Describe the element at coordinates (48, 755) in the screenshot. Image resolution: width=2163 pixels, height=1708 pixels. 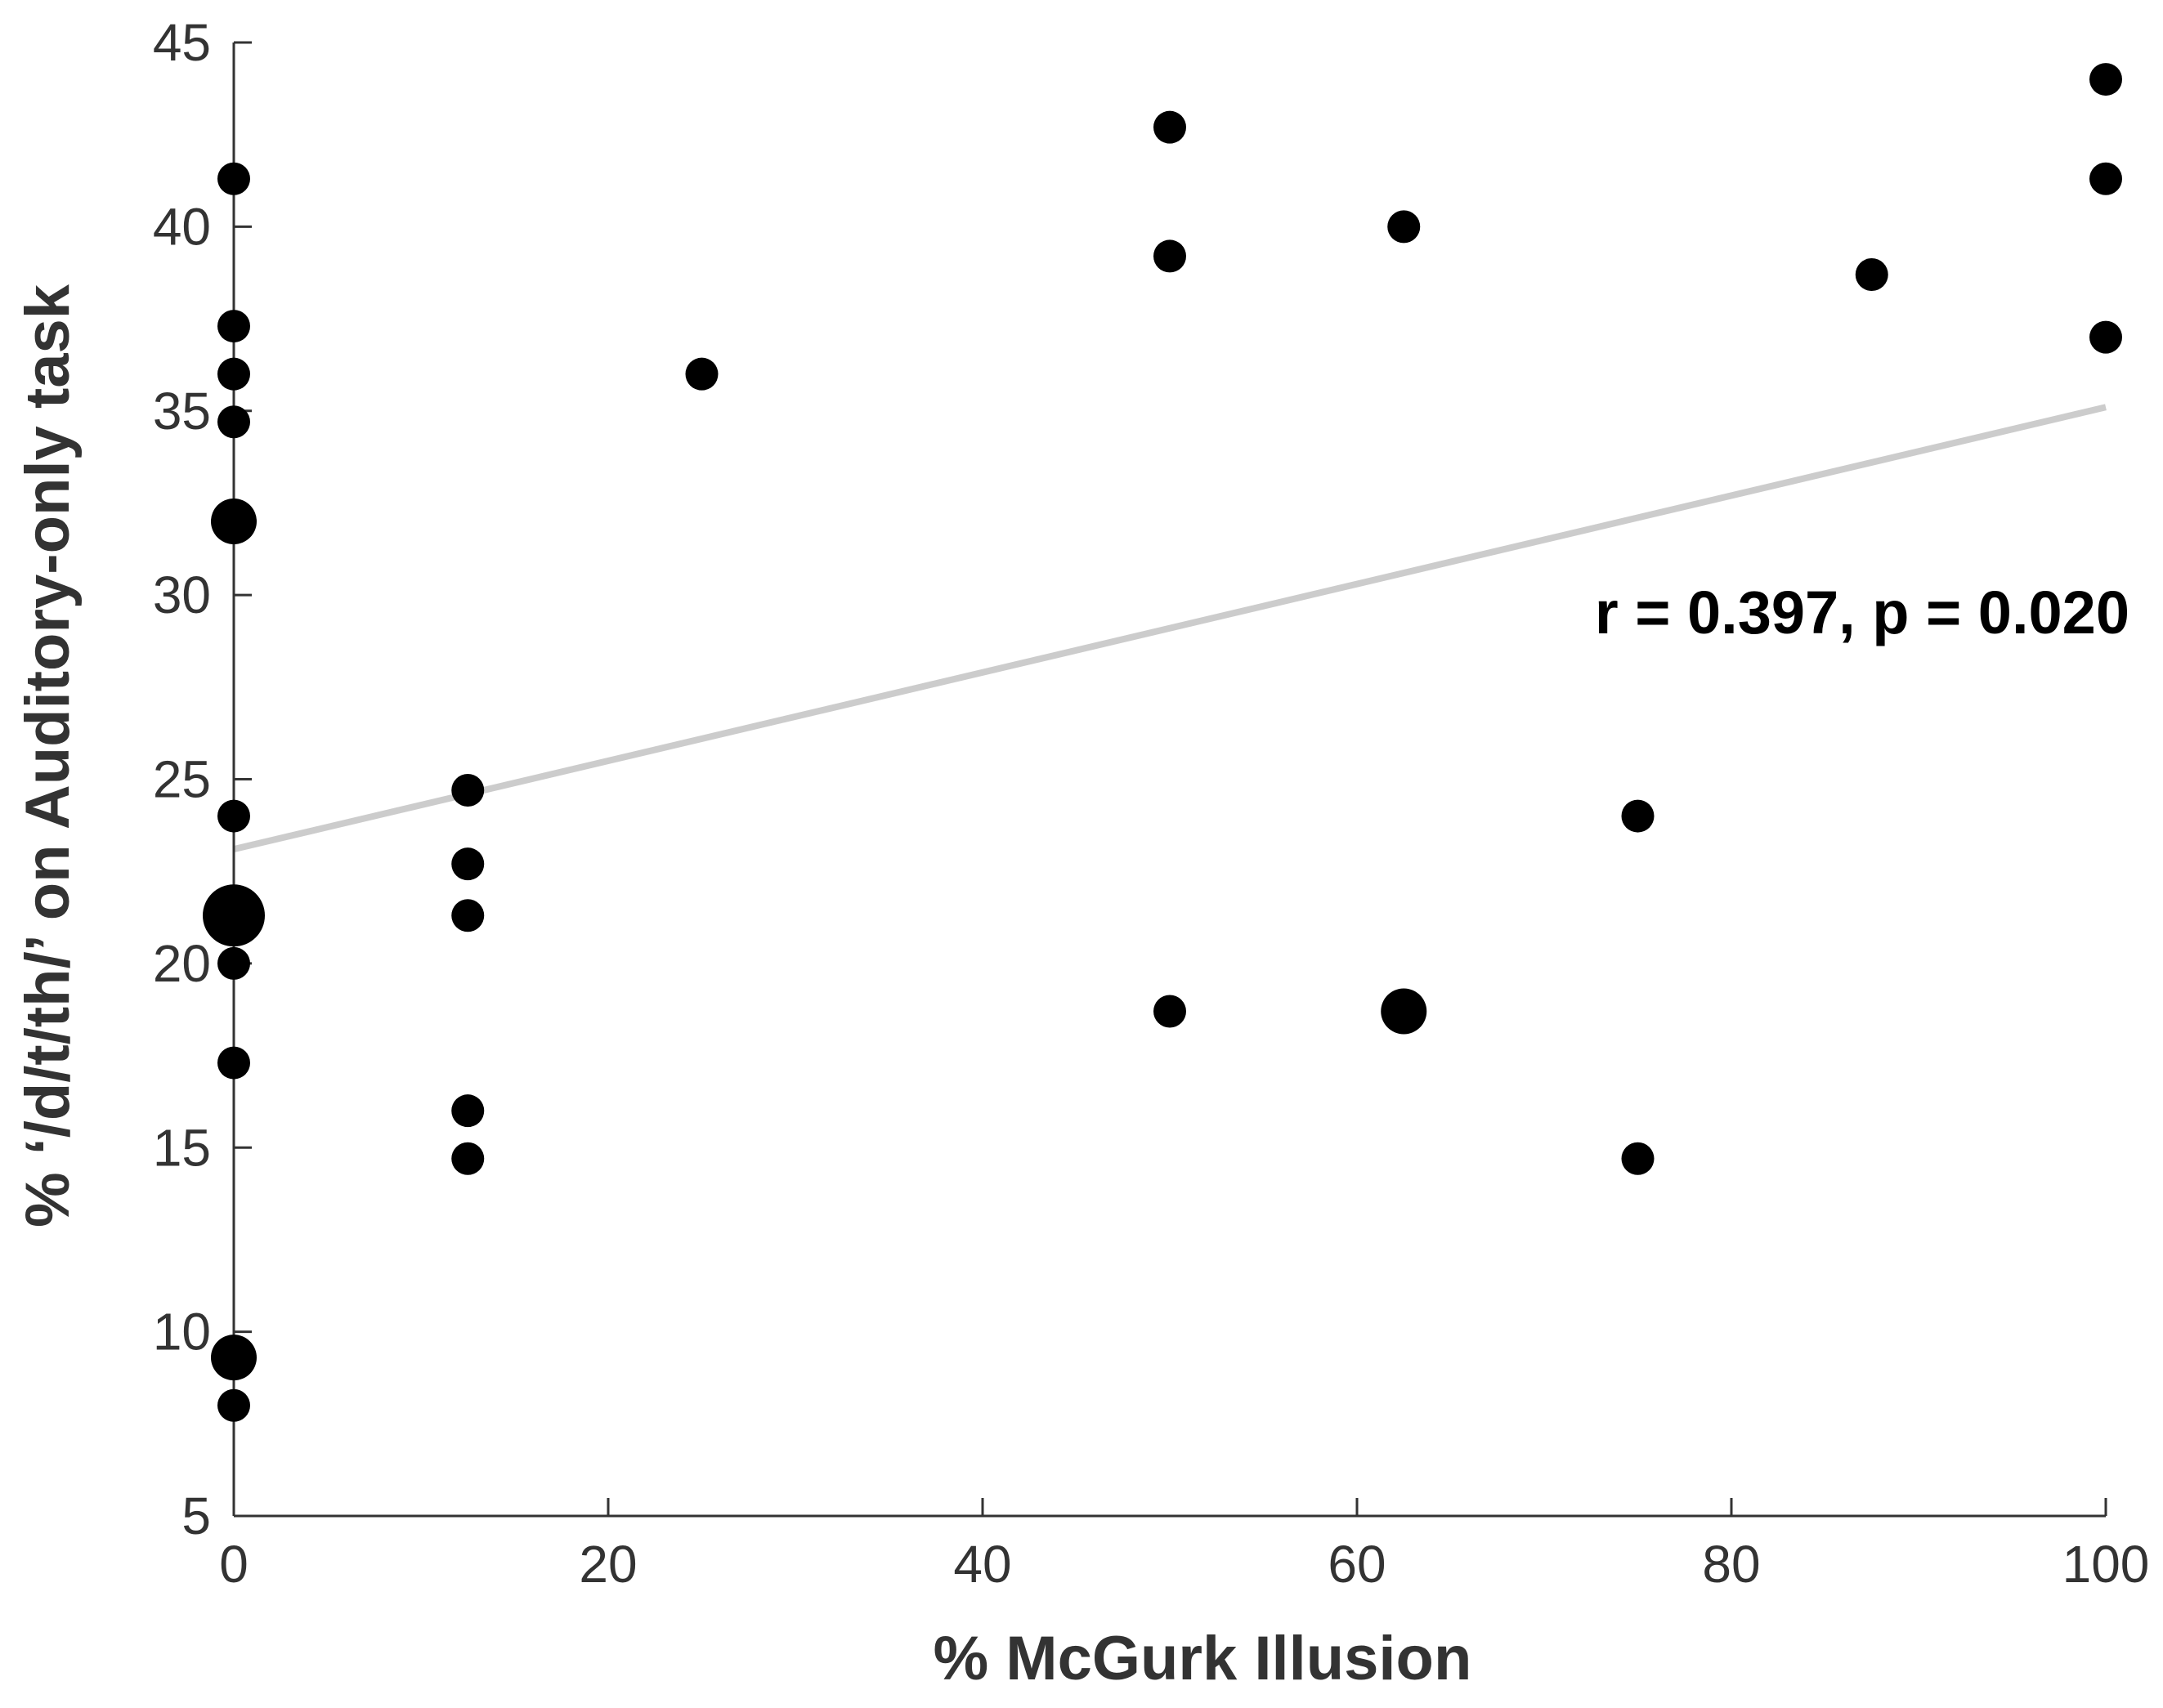
I see `y-axis-title: % ‘/d/t/th/’ on Auditory-only task` at that location.